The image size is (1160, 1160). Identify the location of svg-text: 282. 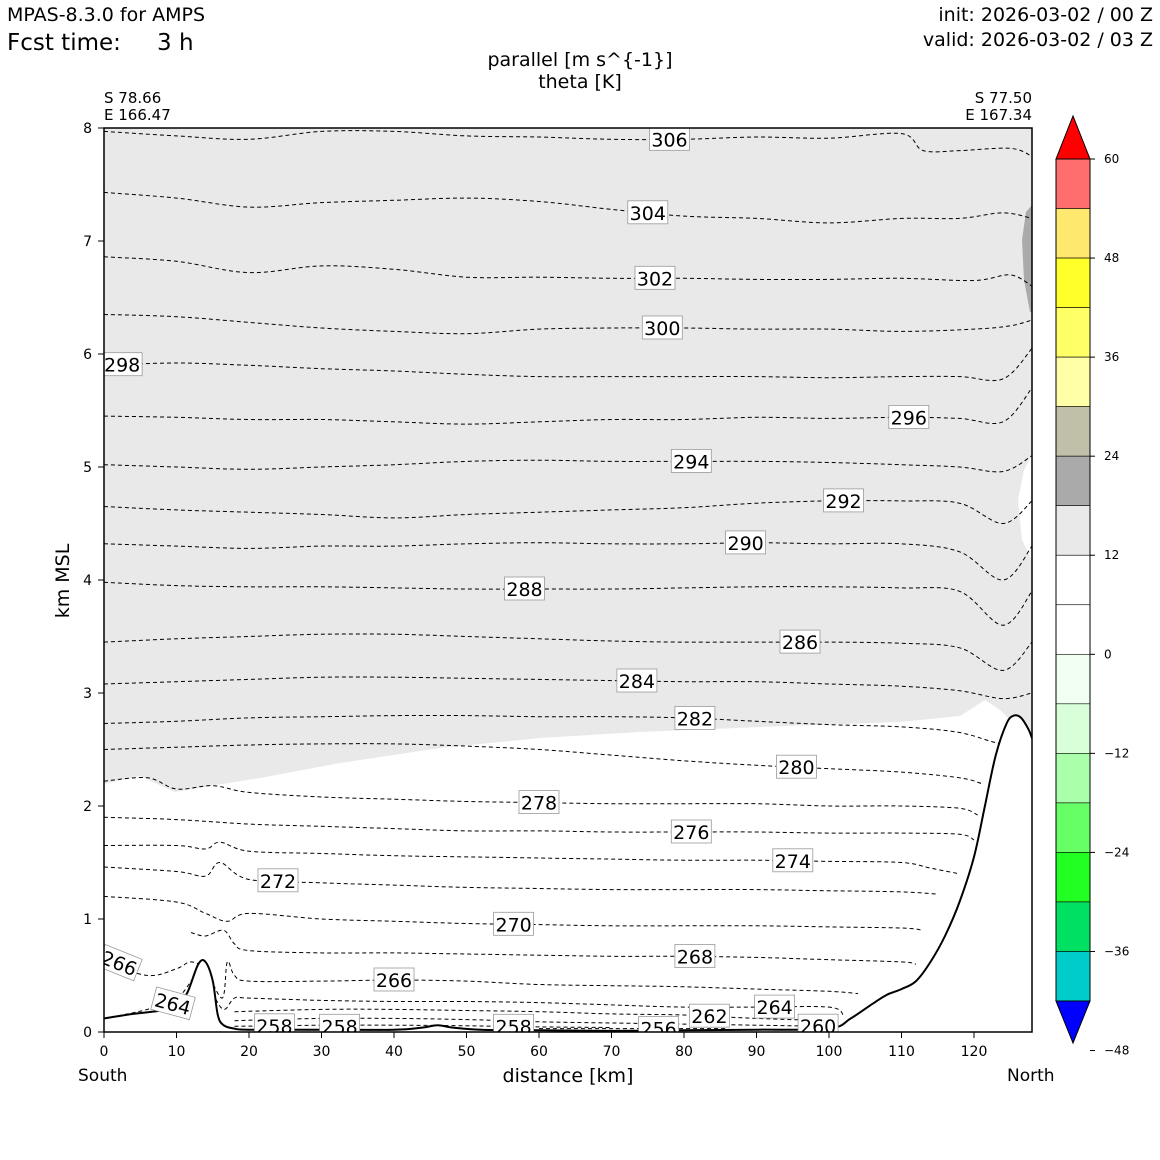
(695, 719).